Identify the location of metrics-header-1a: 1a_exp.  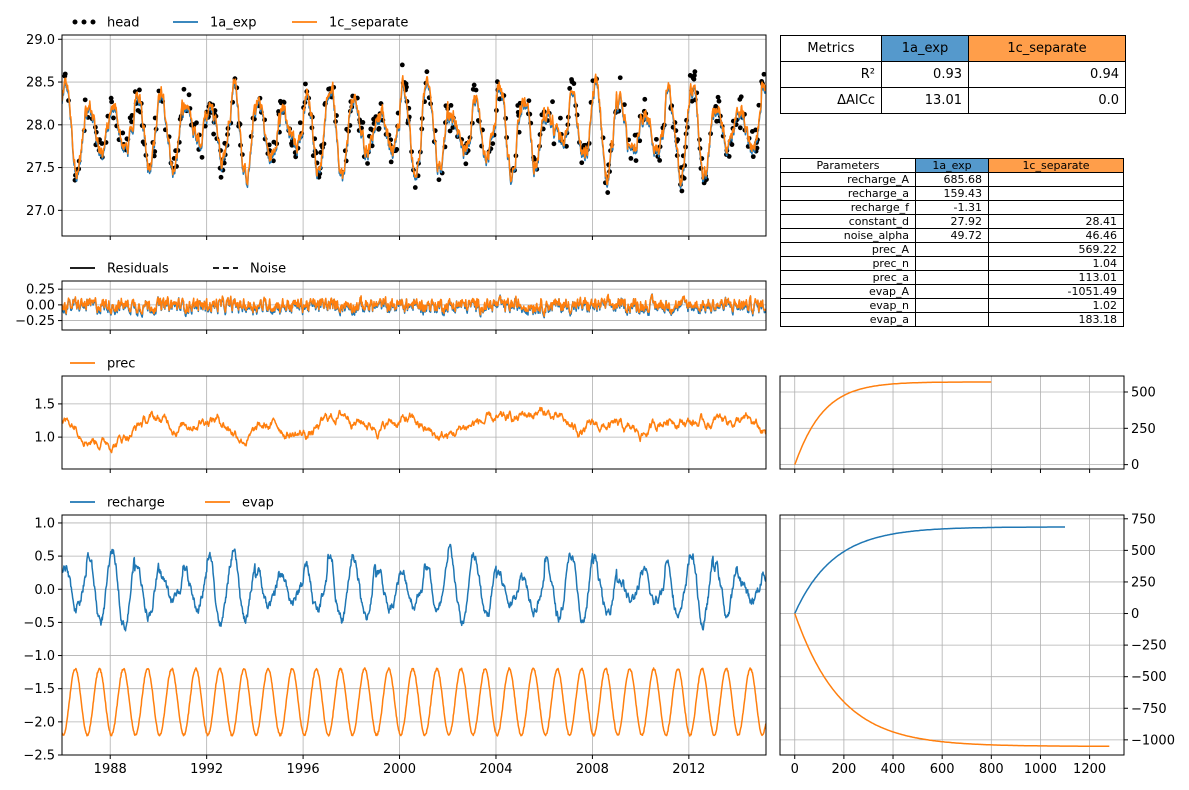
(925, 48).